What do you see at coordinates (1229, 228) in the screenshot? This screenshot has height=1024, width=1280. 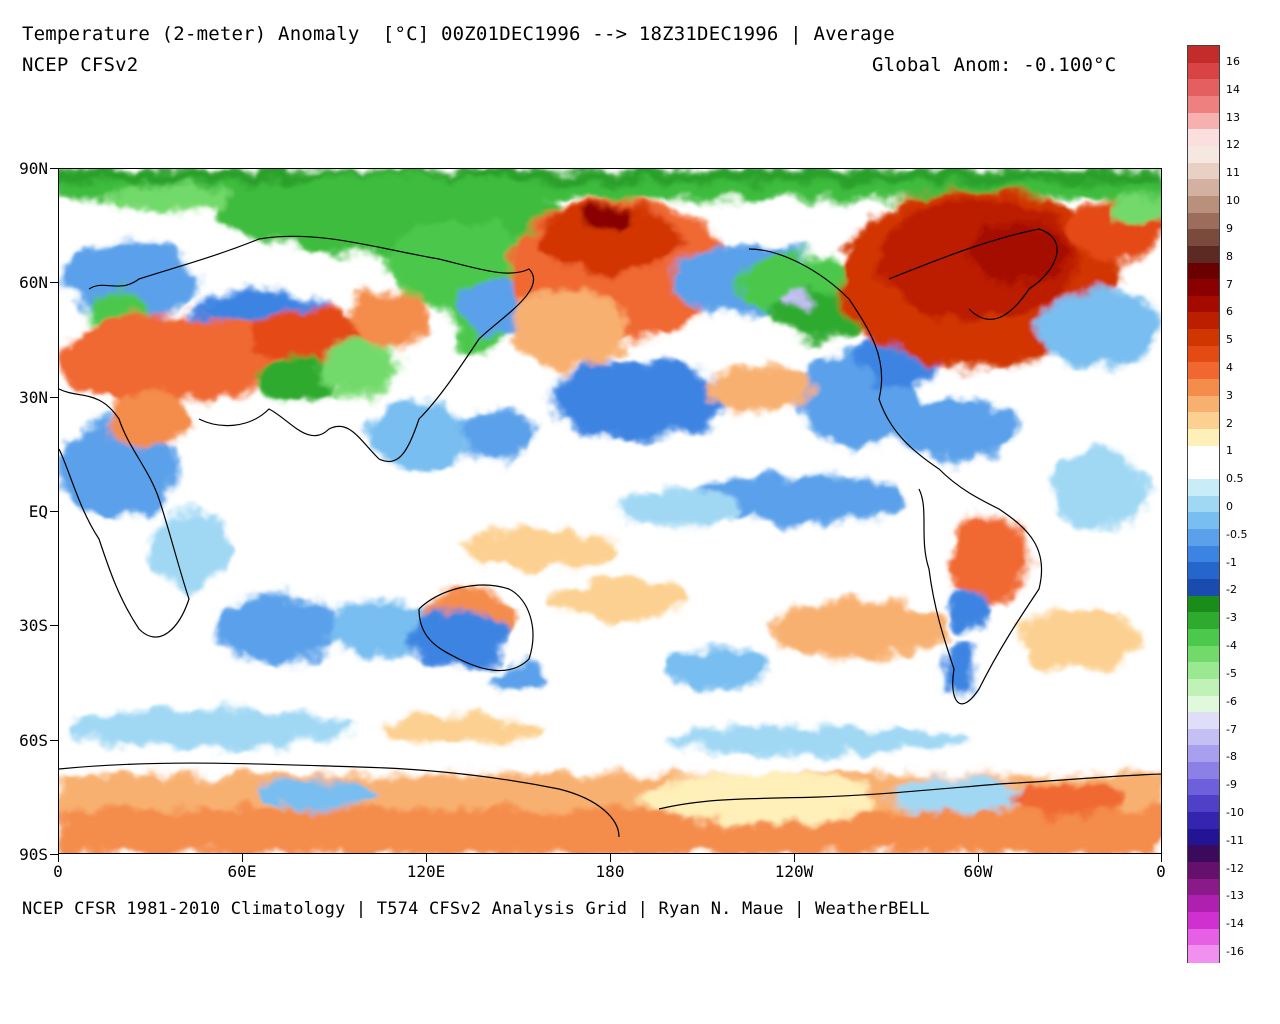 I see `legend-label: 9` at bounding box center [1229, 228].